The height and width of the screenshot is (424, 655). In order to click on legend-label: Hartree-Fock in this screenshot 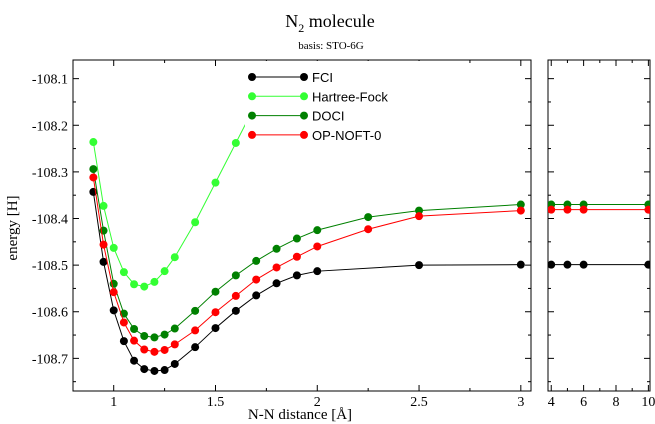, I will do `click(350, 96)`.